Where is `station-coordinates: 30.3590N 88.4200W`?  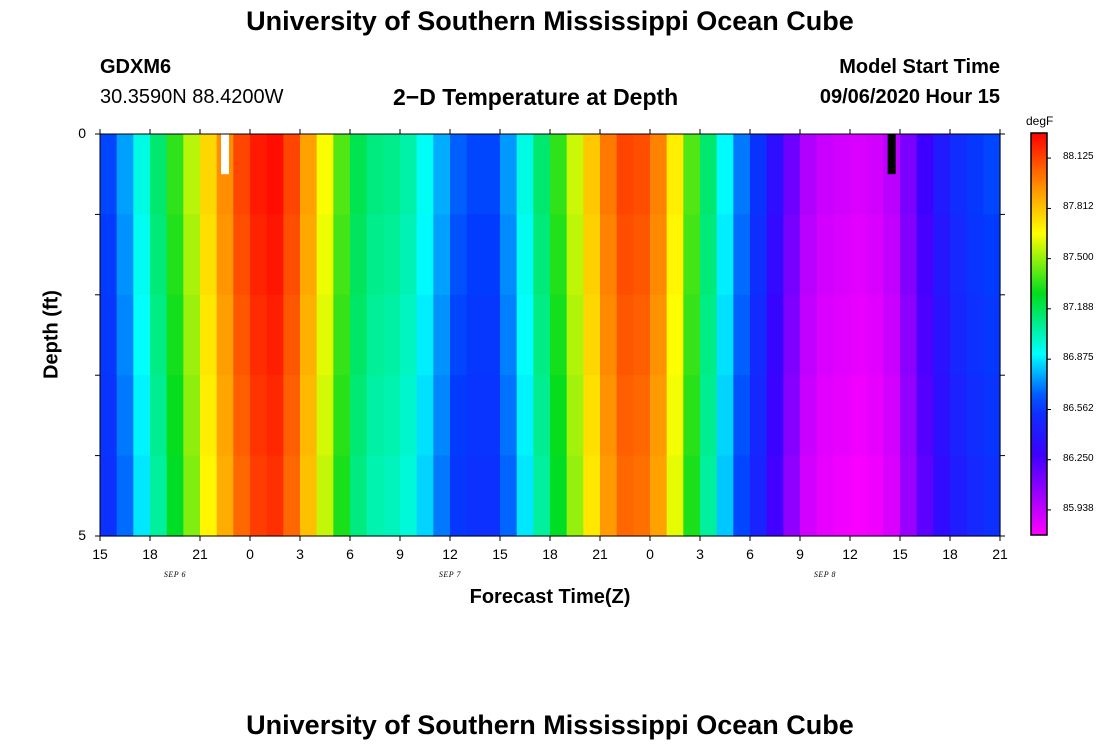 station-coordinates: 30.3590N 88.4200W is located at coordinates (192, 97).